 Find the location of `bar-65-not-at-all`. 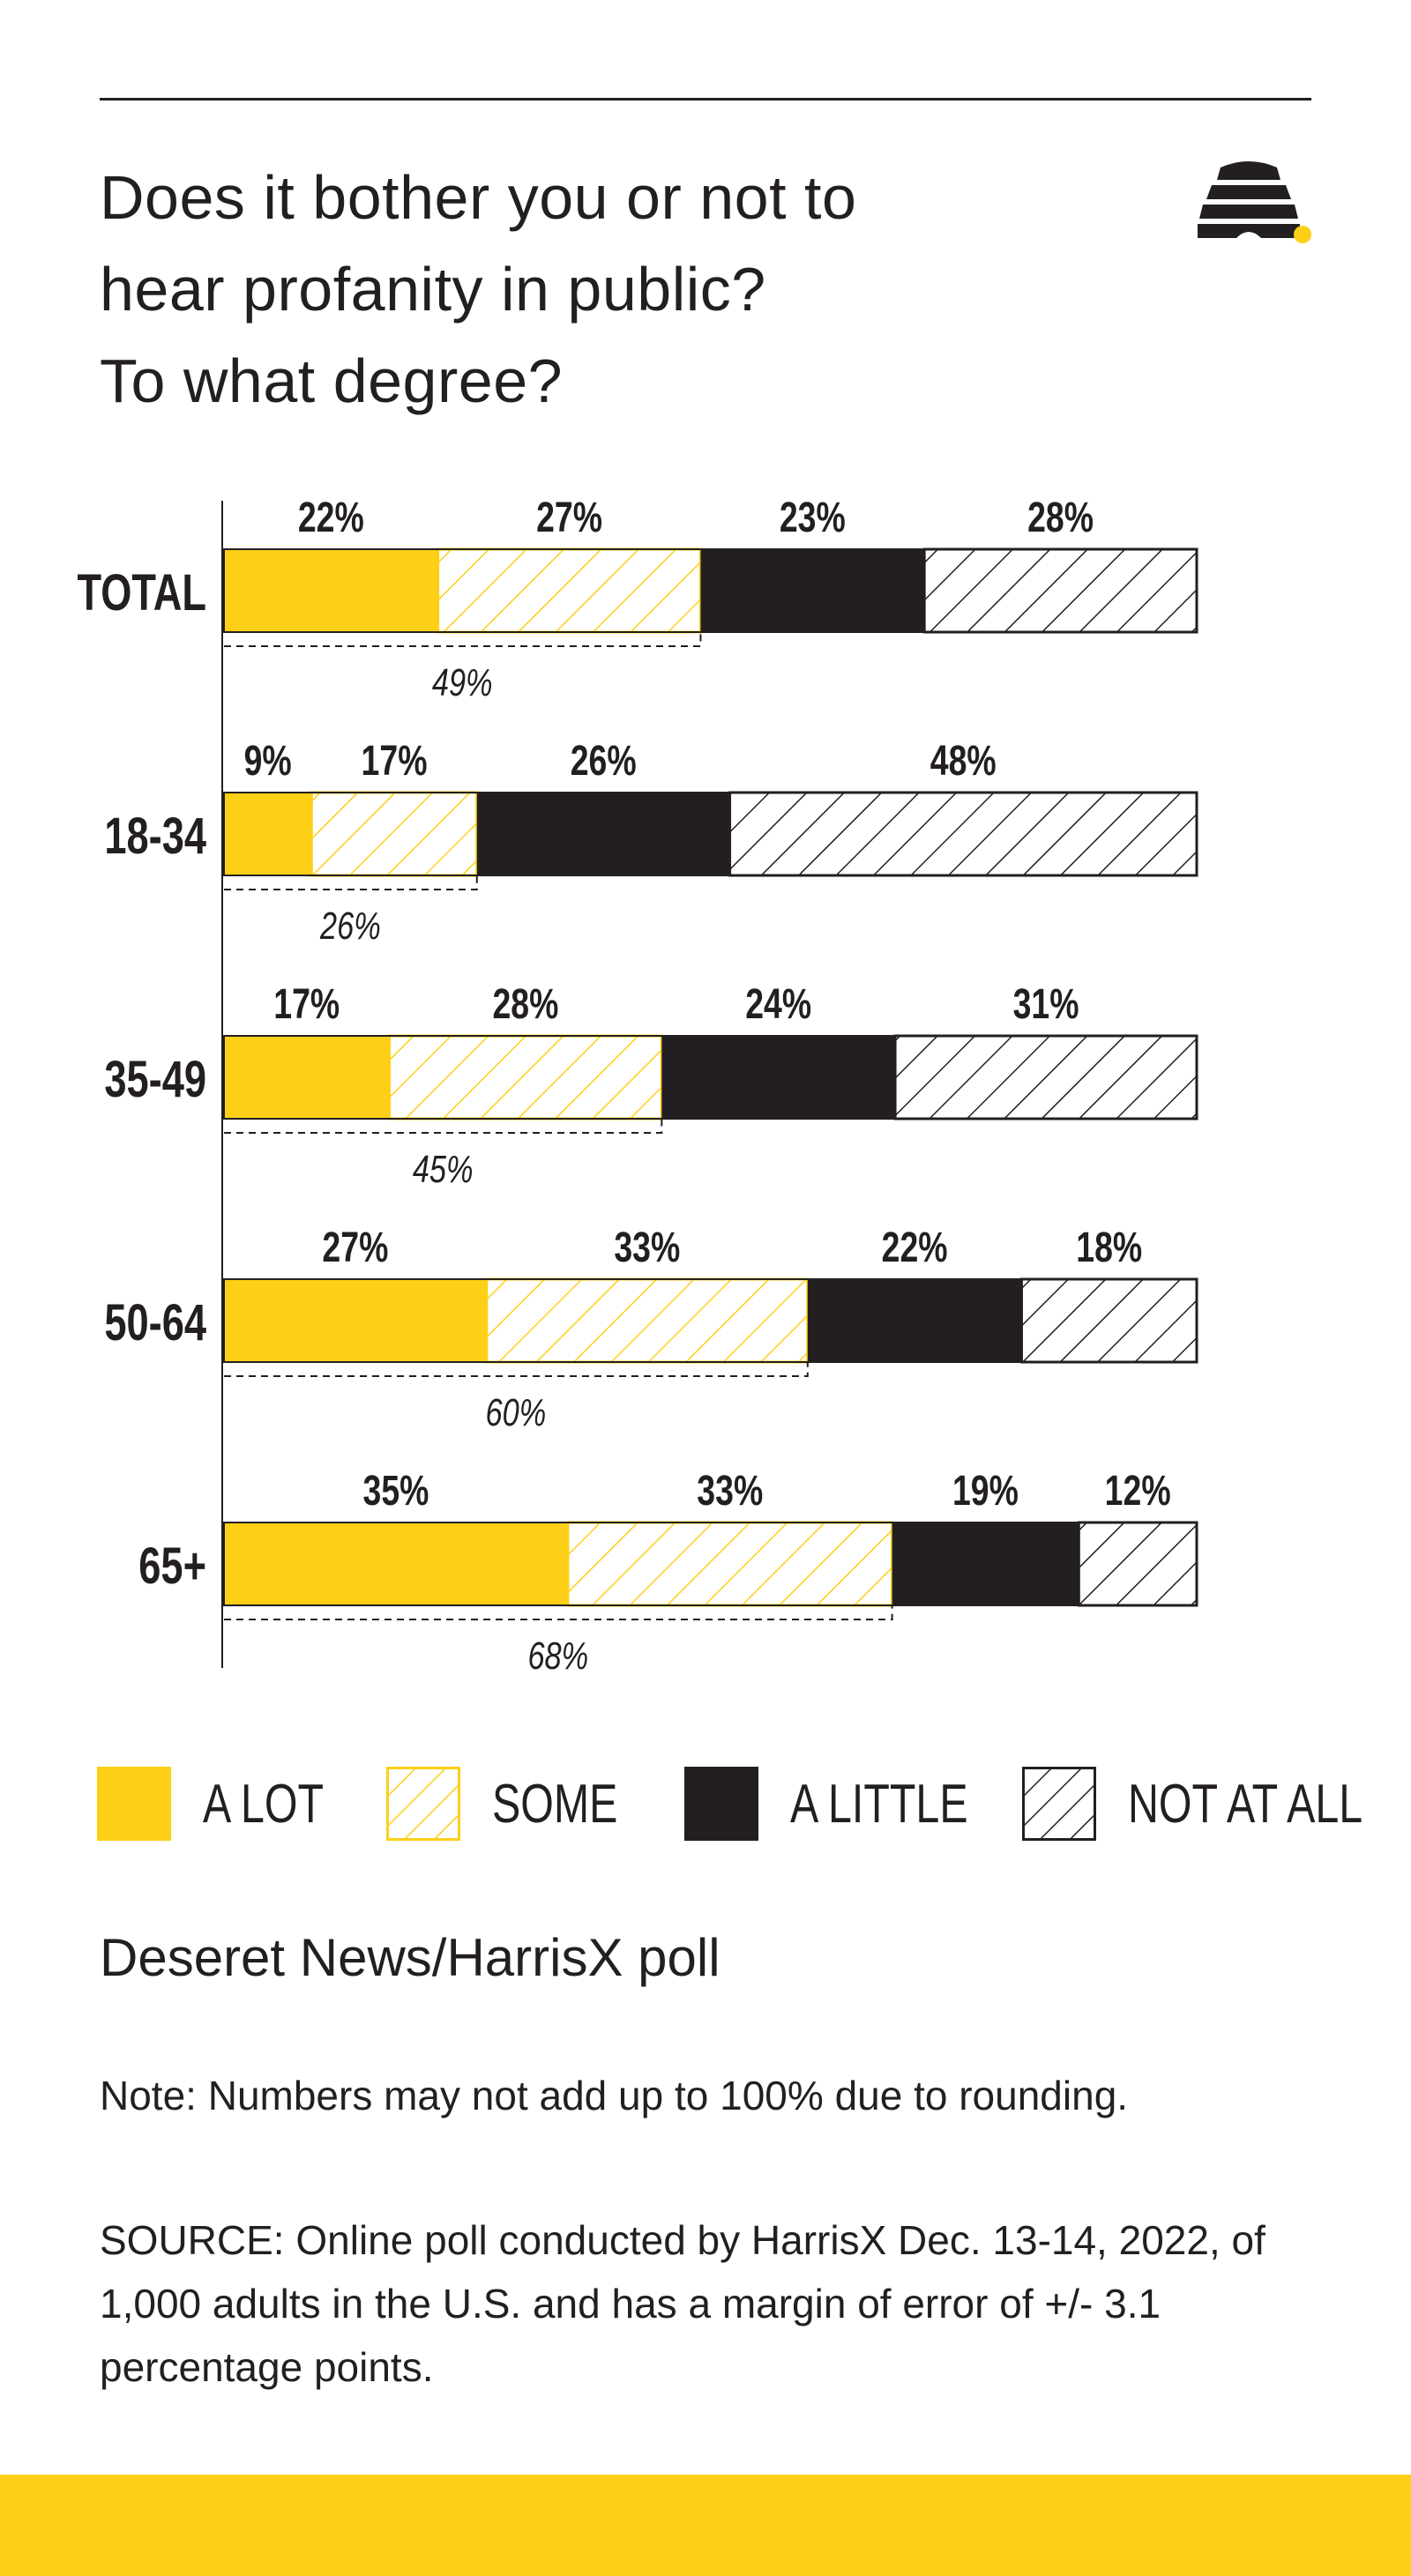

bar-65-not-at-all is located at coordinates (1137, 1564).